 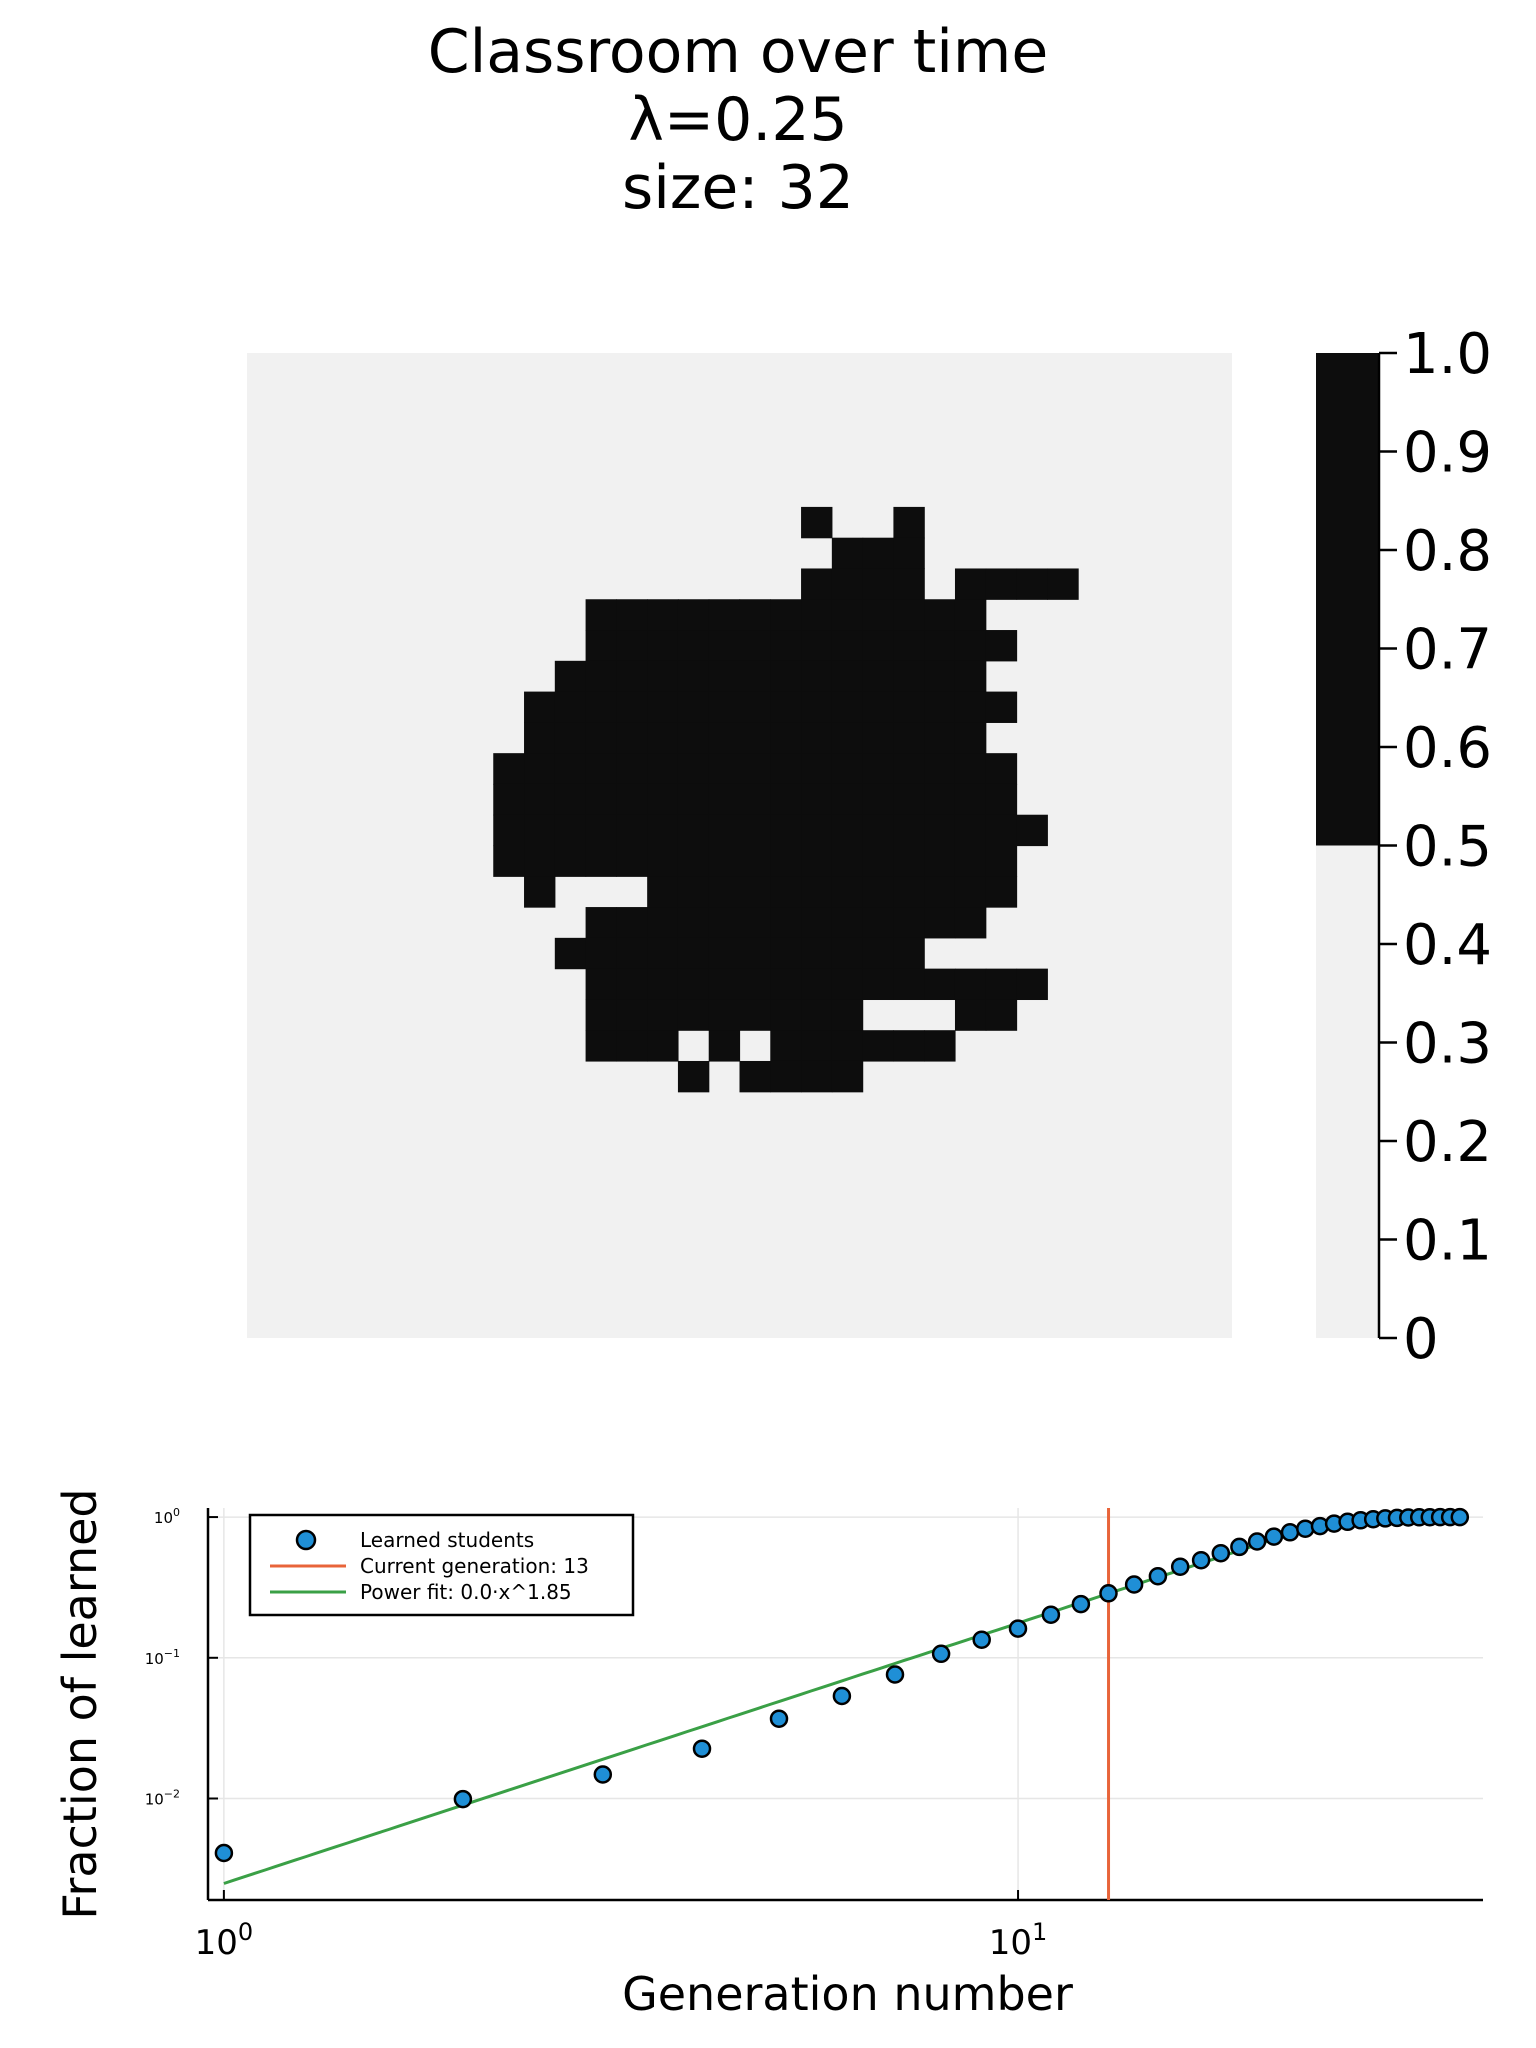 I want to click on colorbar-low-segment, so click(x=1347, y=1091).